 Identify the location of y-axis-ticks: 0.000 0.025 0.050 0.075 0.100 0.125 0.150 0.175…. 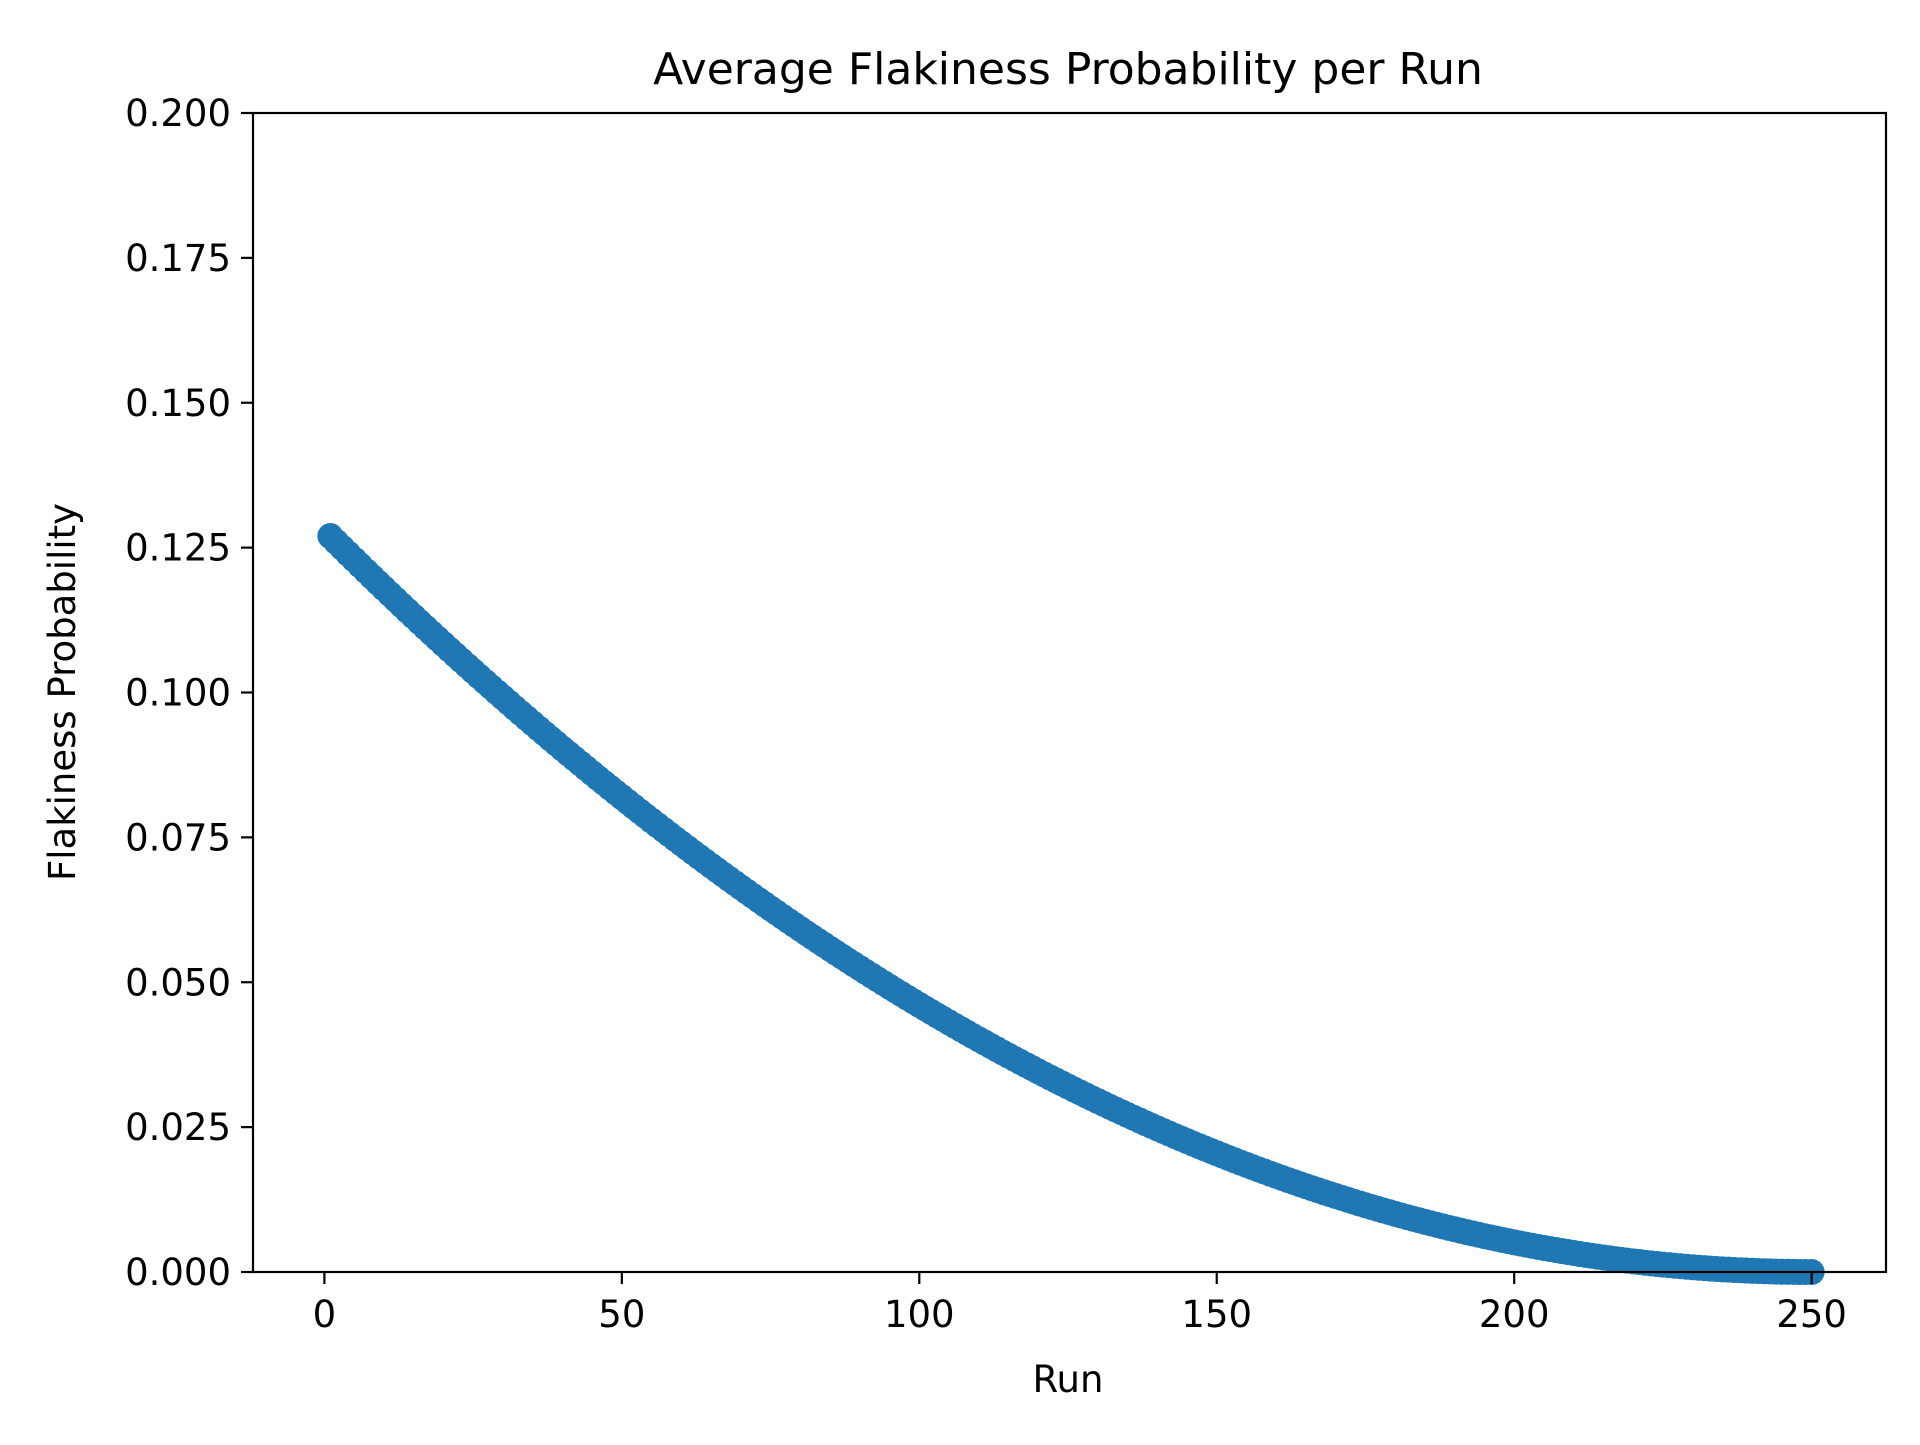
(189, 693).